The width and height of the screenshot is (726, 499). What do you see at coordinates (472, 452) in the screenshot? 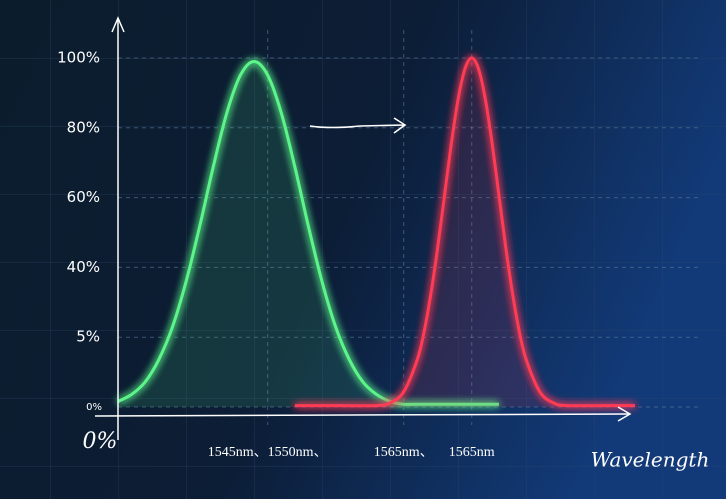
I see `x-tick-label: 1565nm` at bounding box center [472, 452].